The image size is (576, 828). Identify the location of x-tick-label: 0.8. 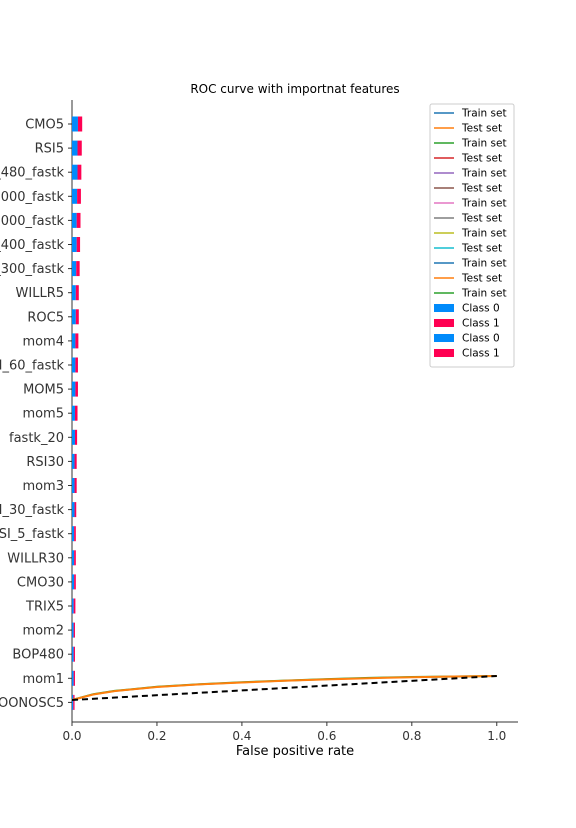
(411, 736).